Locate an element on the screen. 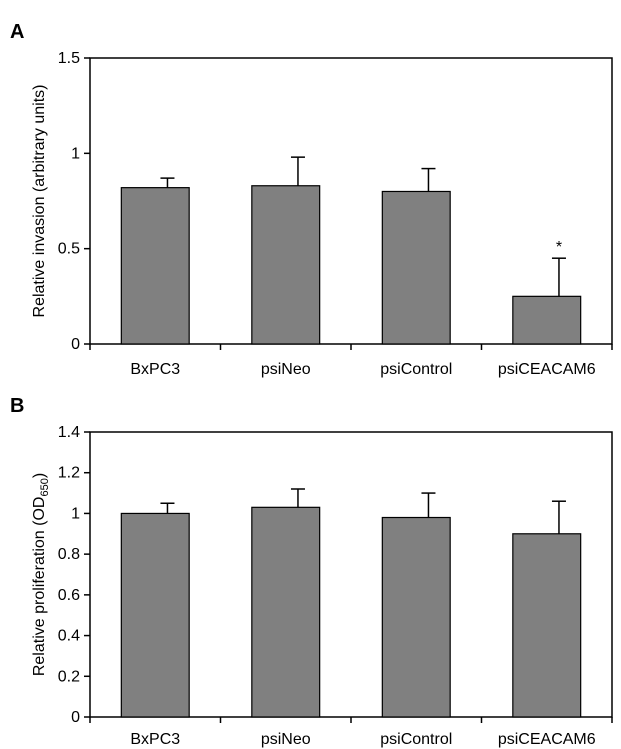 The height and width of the screenshot is (749, 621). y-axis-label-suffix: ) is located at coordinates (39, 475).